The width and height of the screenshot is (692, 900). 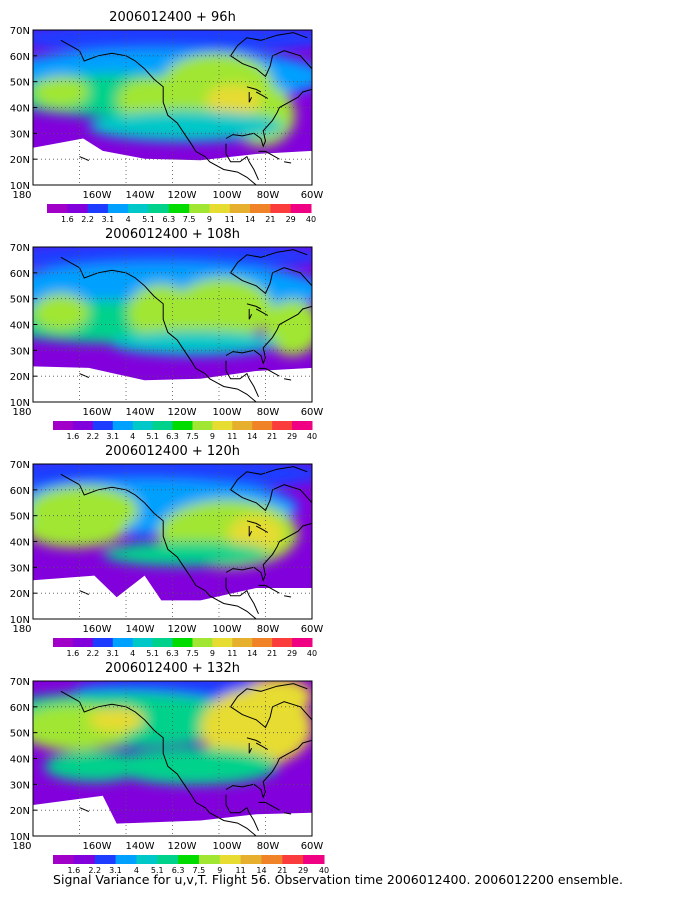 What do you see at coordinates (152, 436) in the screenshot?
I see `colorbar-label: 5.1` at bounding box center [152, 436].